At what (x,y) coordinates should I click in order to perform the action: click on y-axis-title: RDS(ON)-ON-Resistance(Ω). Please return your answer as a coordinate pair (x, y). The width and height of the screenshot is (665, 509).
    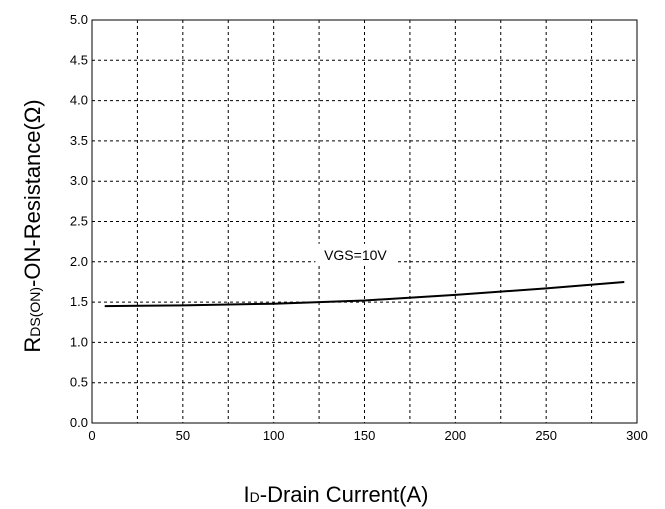
    Looking at the image, I should click on (32, 225).